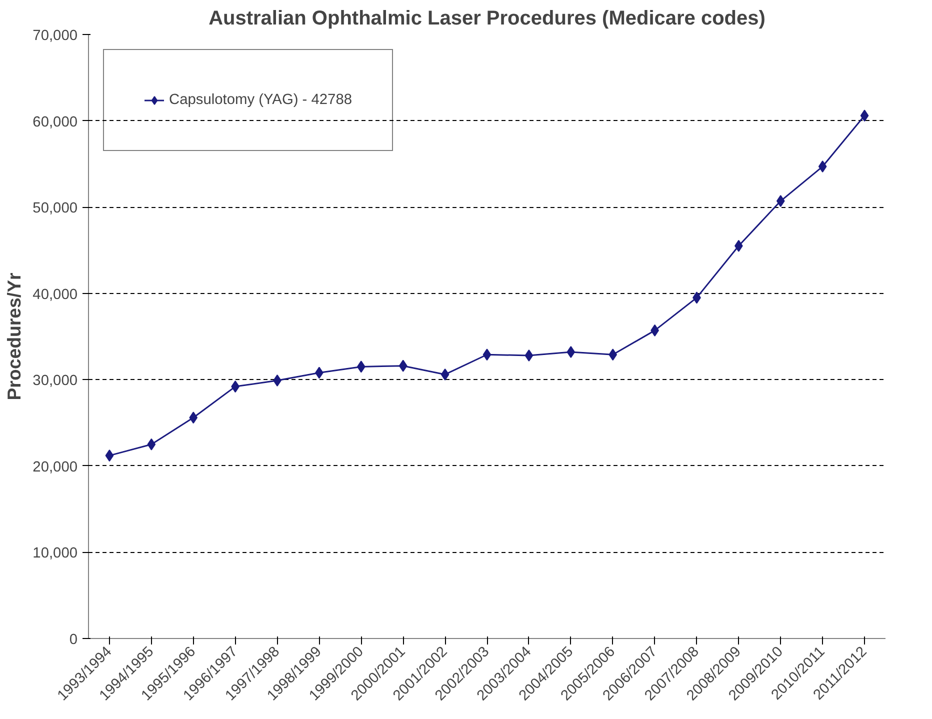  Describe the element at coordinates (55, 554) in the screenshot. I see `y-tick-label: 10,000` at that location.